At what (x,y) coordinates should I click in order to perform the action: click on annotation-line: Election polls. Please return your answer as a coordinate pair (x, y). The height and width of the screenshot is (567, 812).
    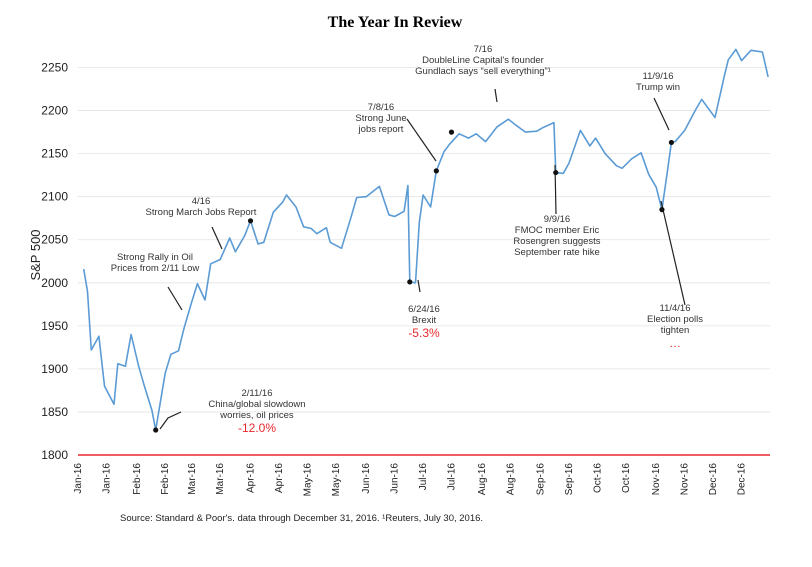
    Looking at the image, I should click on (675, 319).